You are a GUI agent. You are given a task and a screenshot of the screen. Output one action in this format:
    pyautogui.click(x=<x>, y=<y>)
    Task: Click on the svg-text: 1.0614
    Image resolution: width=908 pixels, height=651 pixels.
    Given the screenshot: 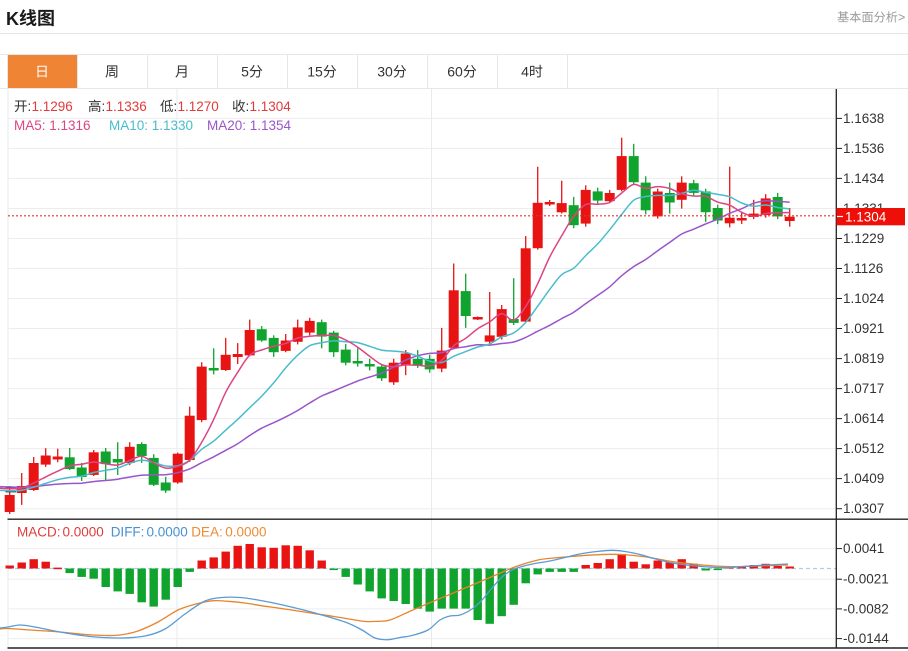 What is the action you would take?
    pyautogui.click(x=864, y=418)
    